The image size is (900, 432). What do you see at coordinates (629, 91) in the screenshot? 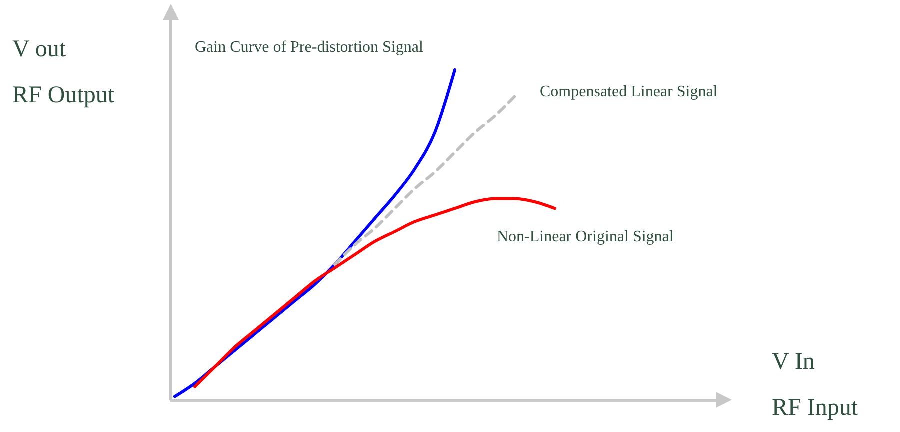
I see `series-label: Compensated Linear Signal` at bounding box center [629, 91].